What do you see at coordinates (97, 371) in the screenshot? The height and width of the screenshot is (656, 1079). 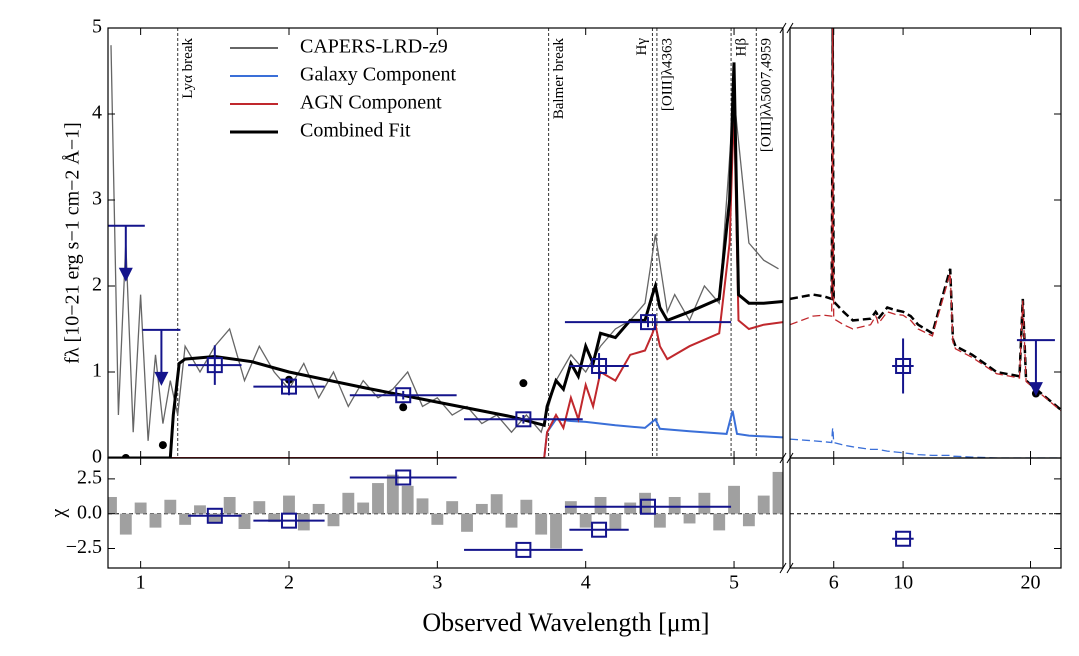 I see `y-tick-label: 1` at bounding box center [97, 371].